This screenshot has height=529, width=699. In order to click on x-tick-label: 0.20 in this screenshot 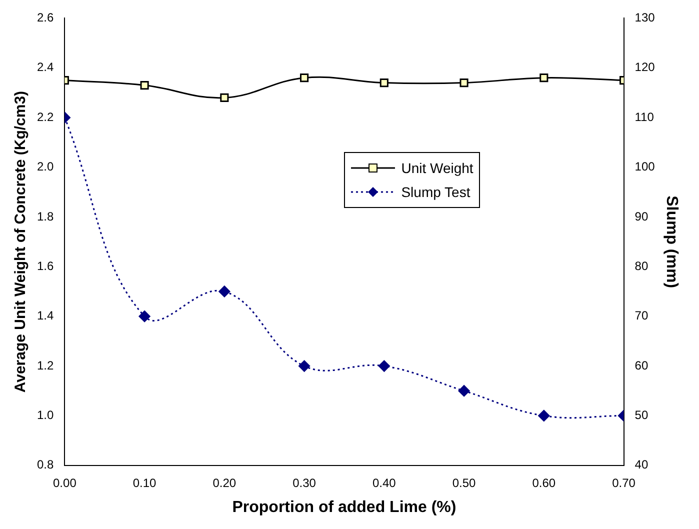, I will do `click(224, 483)`.